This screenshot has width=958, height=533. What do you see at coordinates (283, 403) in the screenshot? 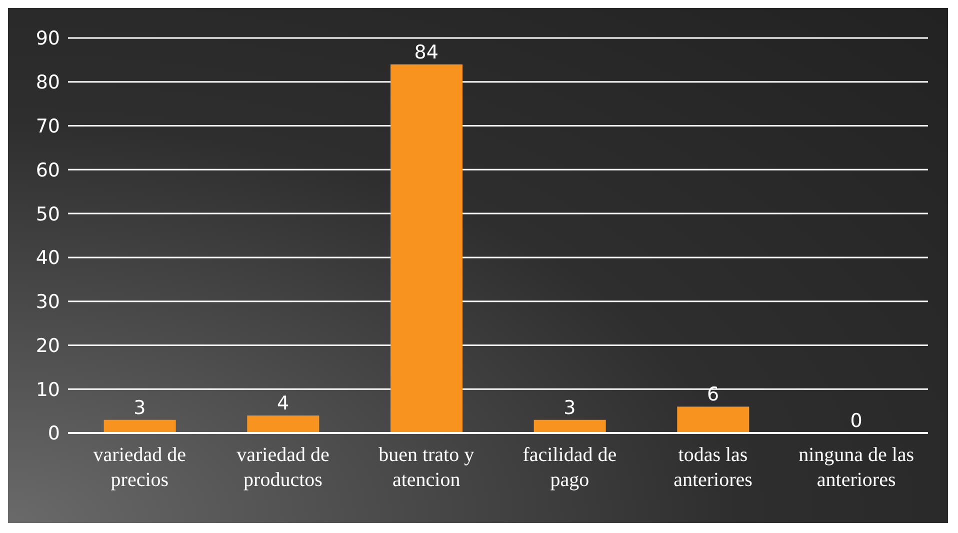
I see `data-label: 4` at bounding box center [283, 403].